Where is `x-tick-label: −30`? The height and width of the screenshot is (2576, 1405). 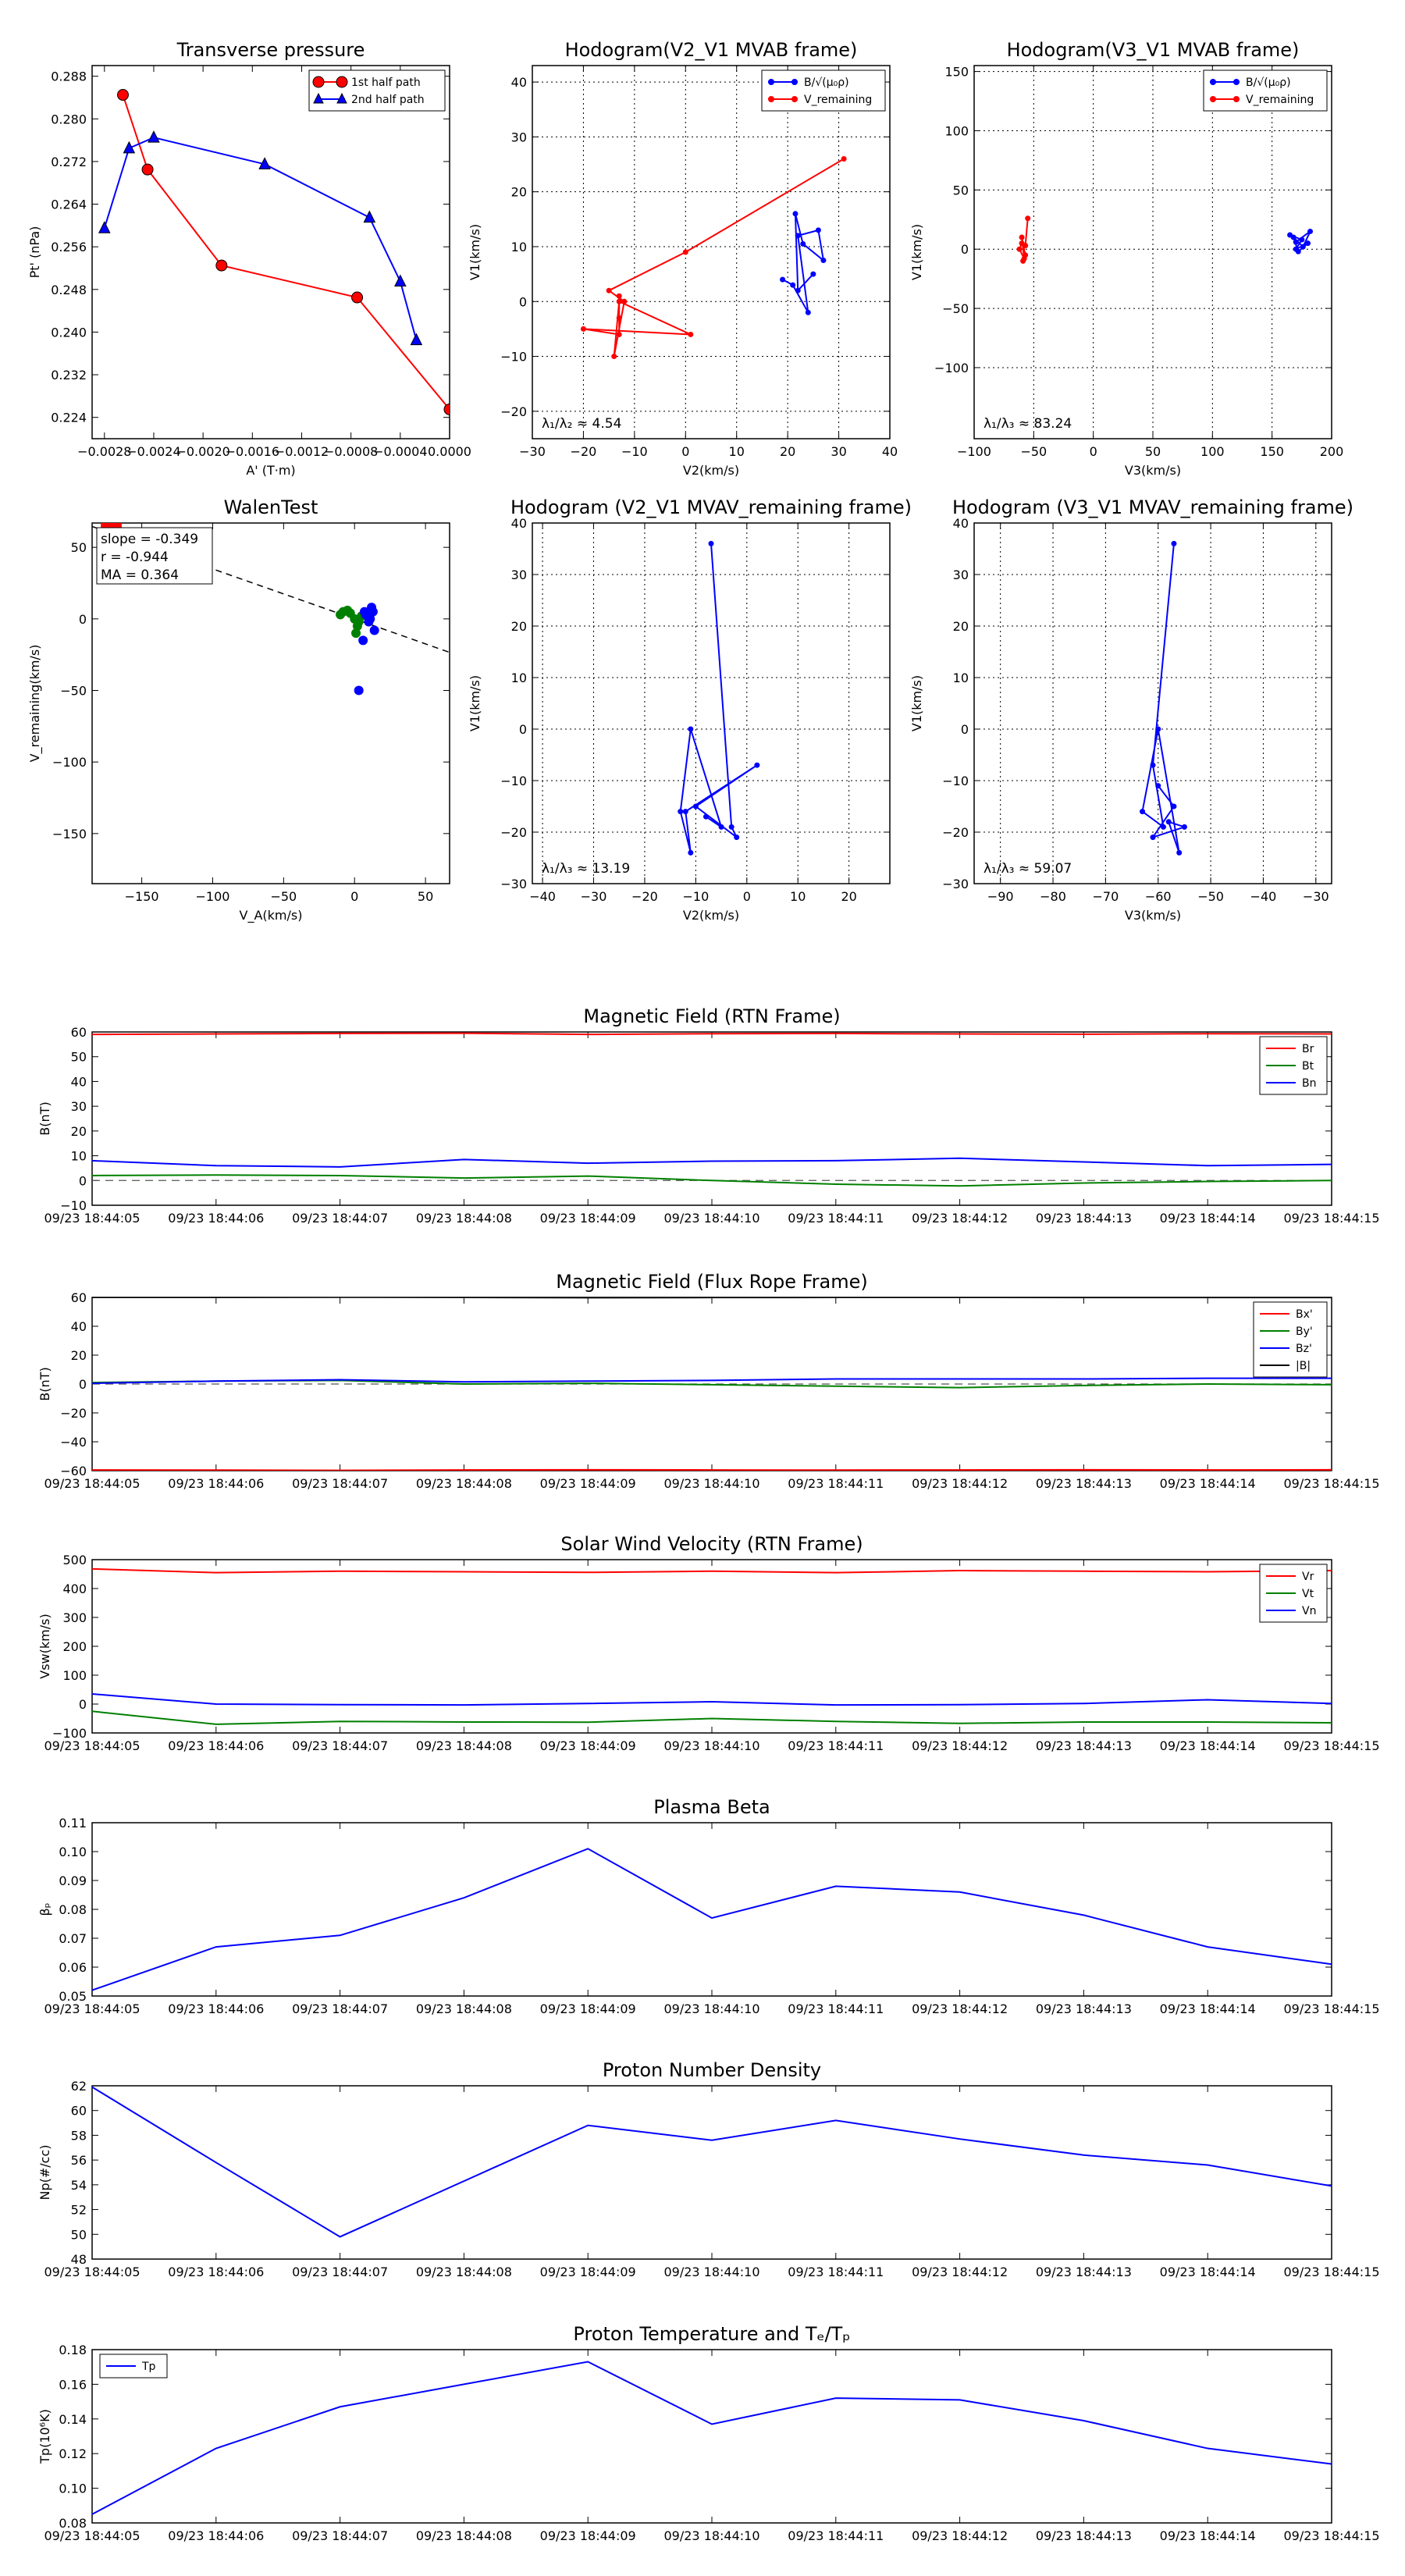
x-tick-label: −30 is located at coordinates (594, 896).